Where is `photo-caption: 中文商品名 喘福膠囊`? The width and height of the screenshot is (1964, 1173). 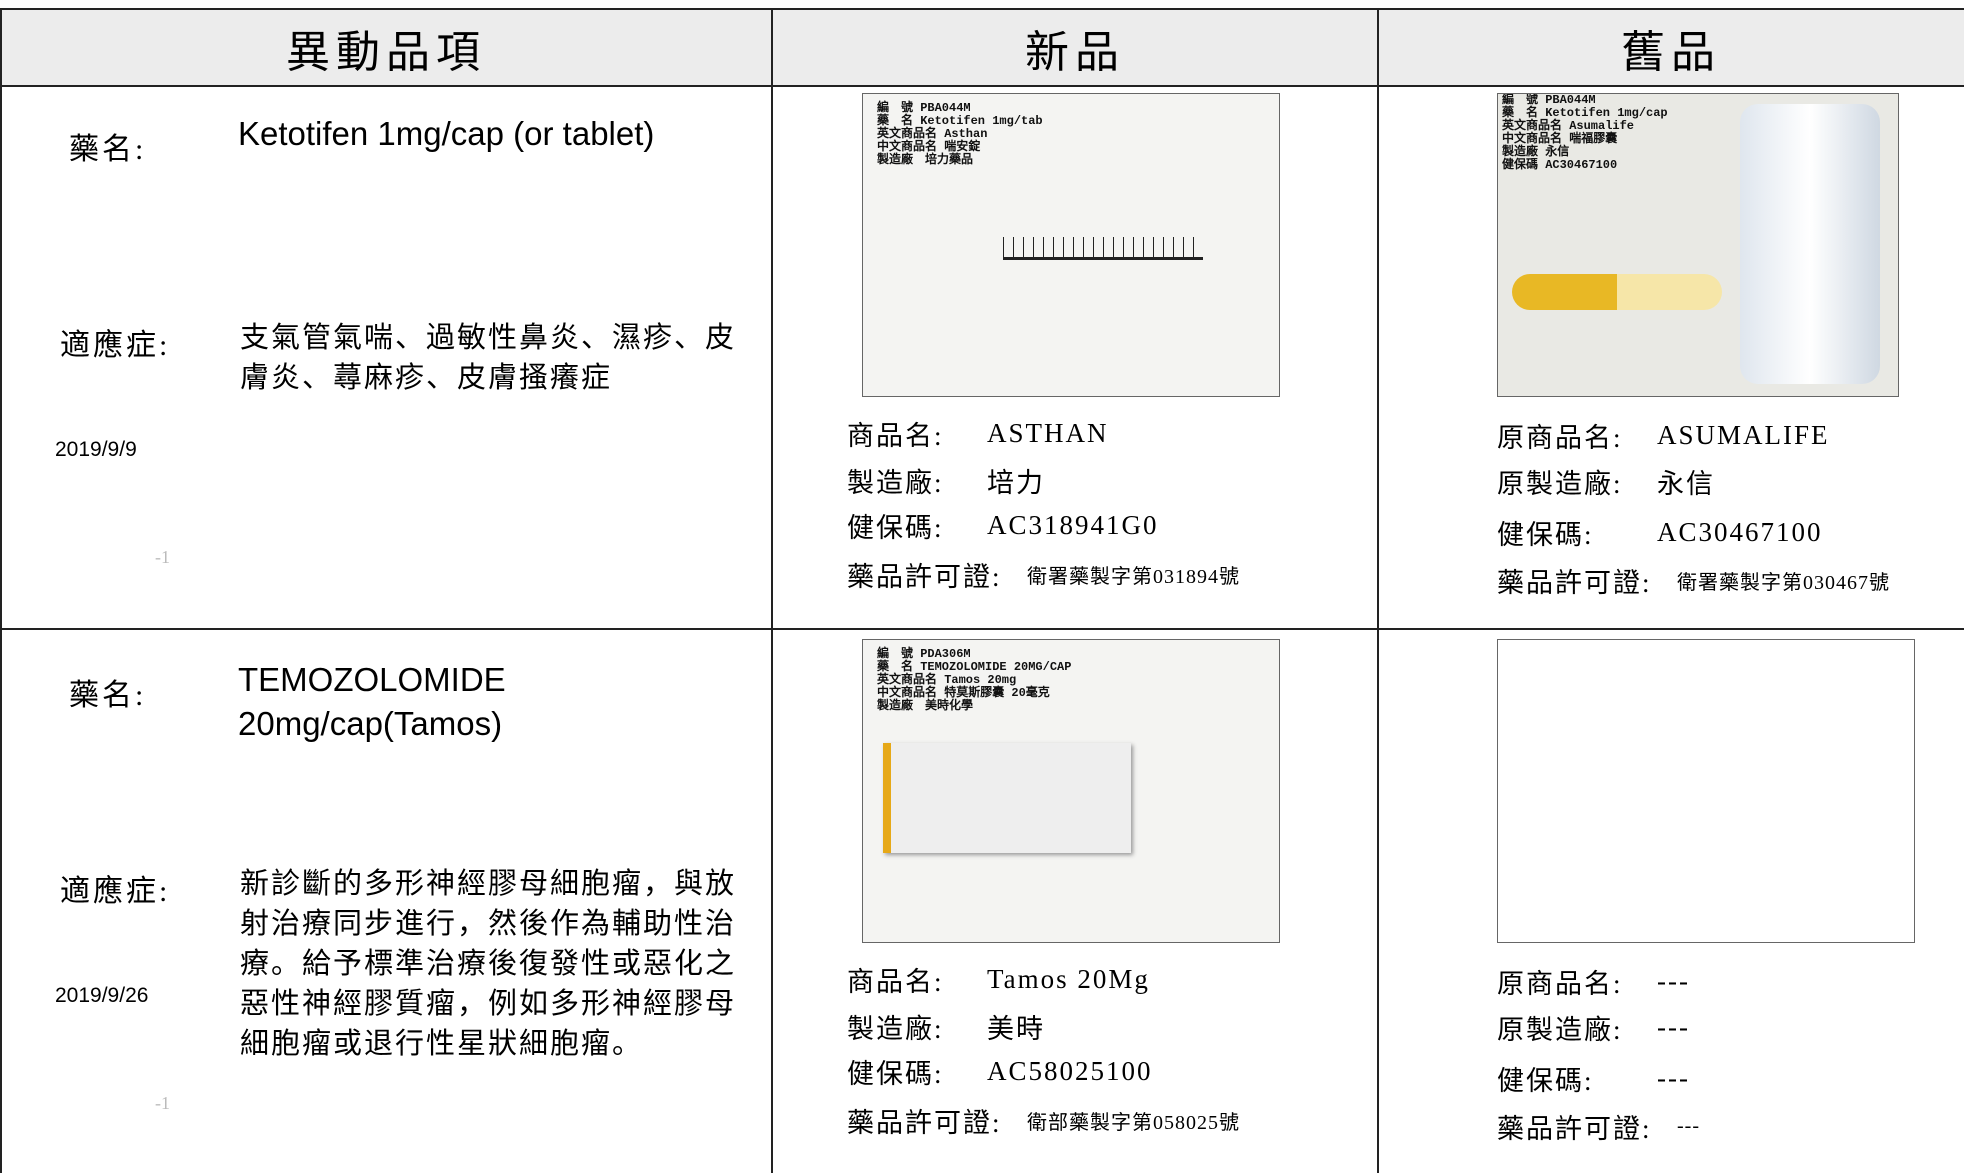 photo-caption: 中文商品名 喘福膠囊 is located at coordinates (1560, 139).